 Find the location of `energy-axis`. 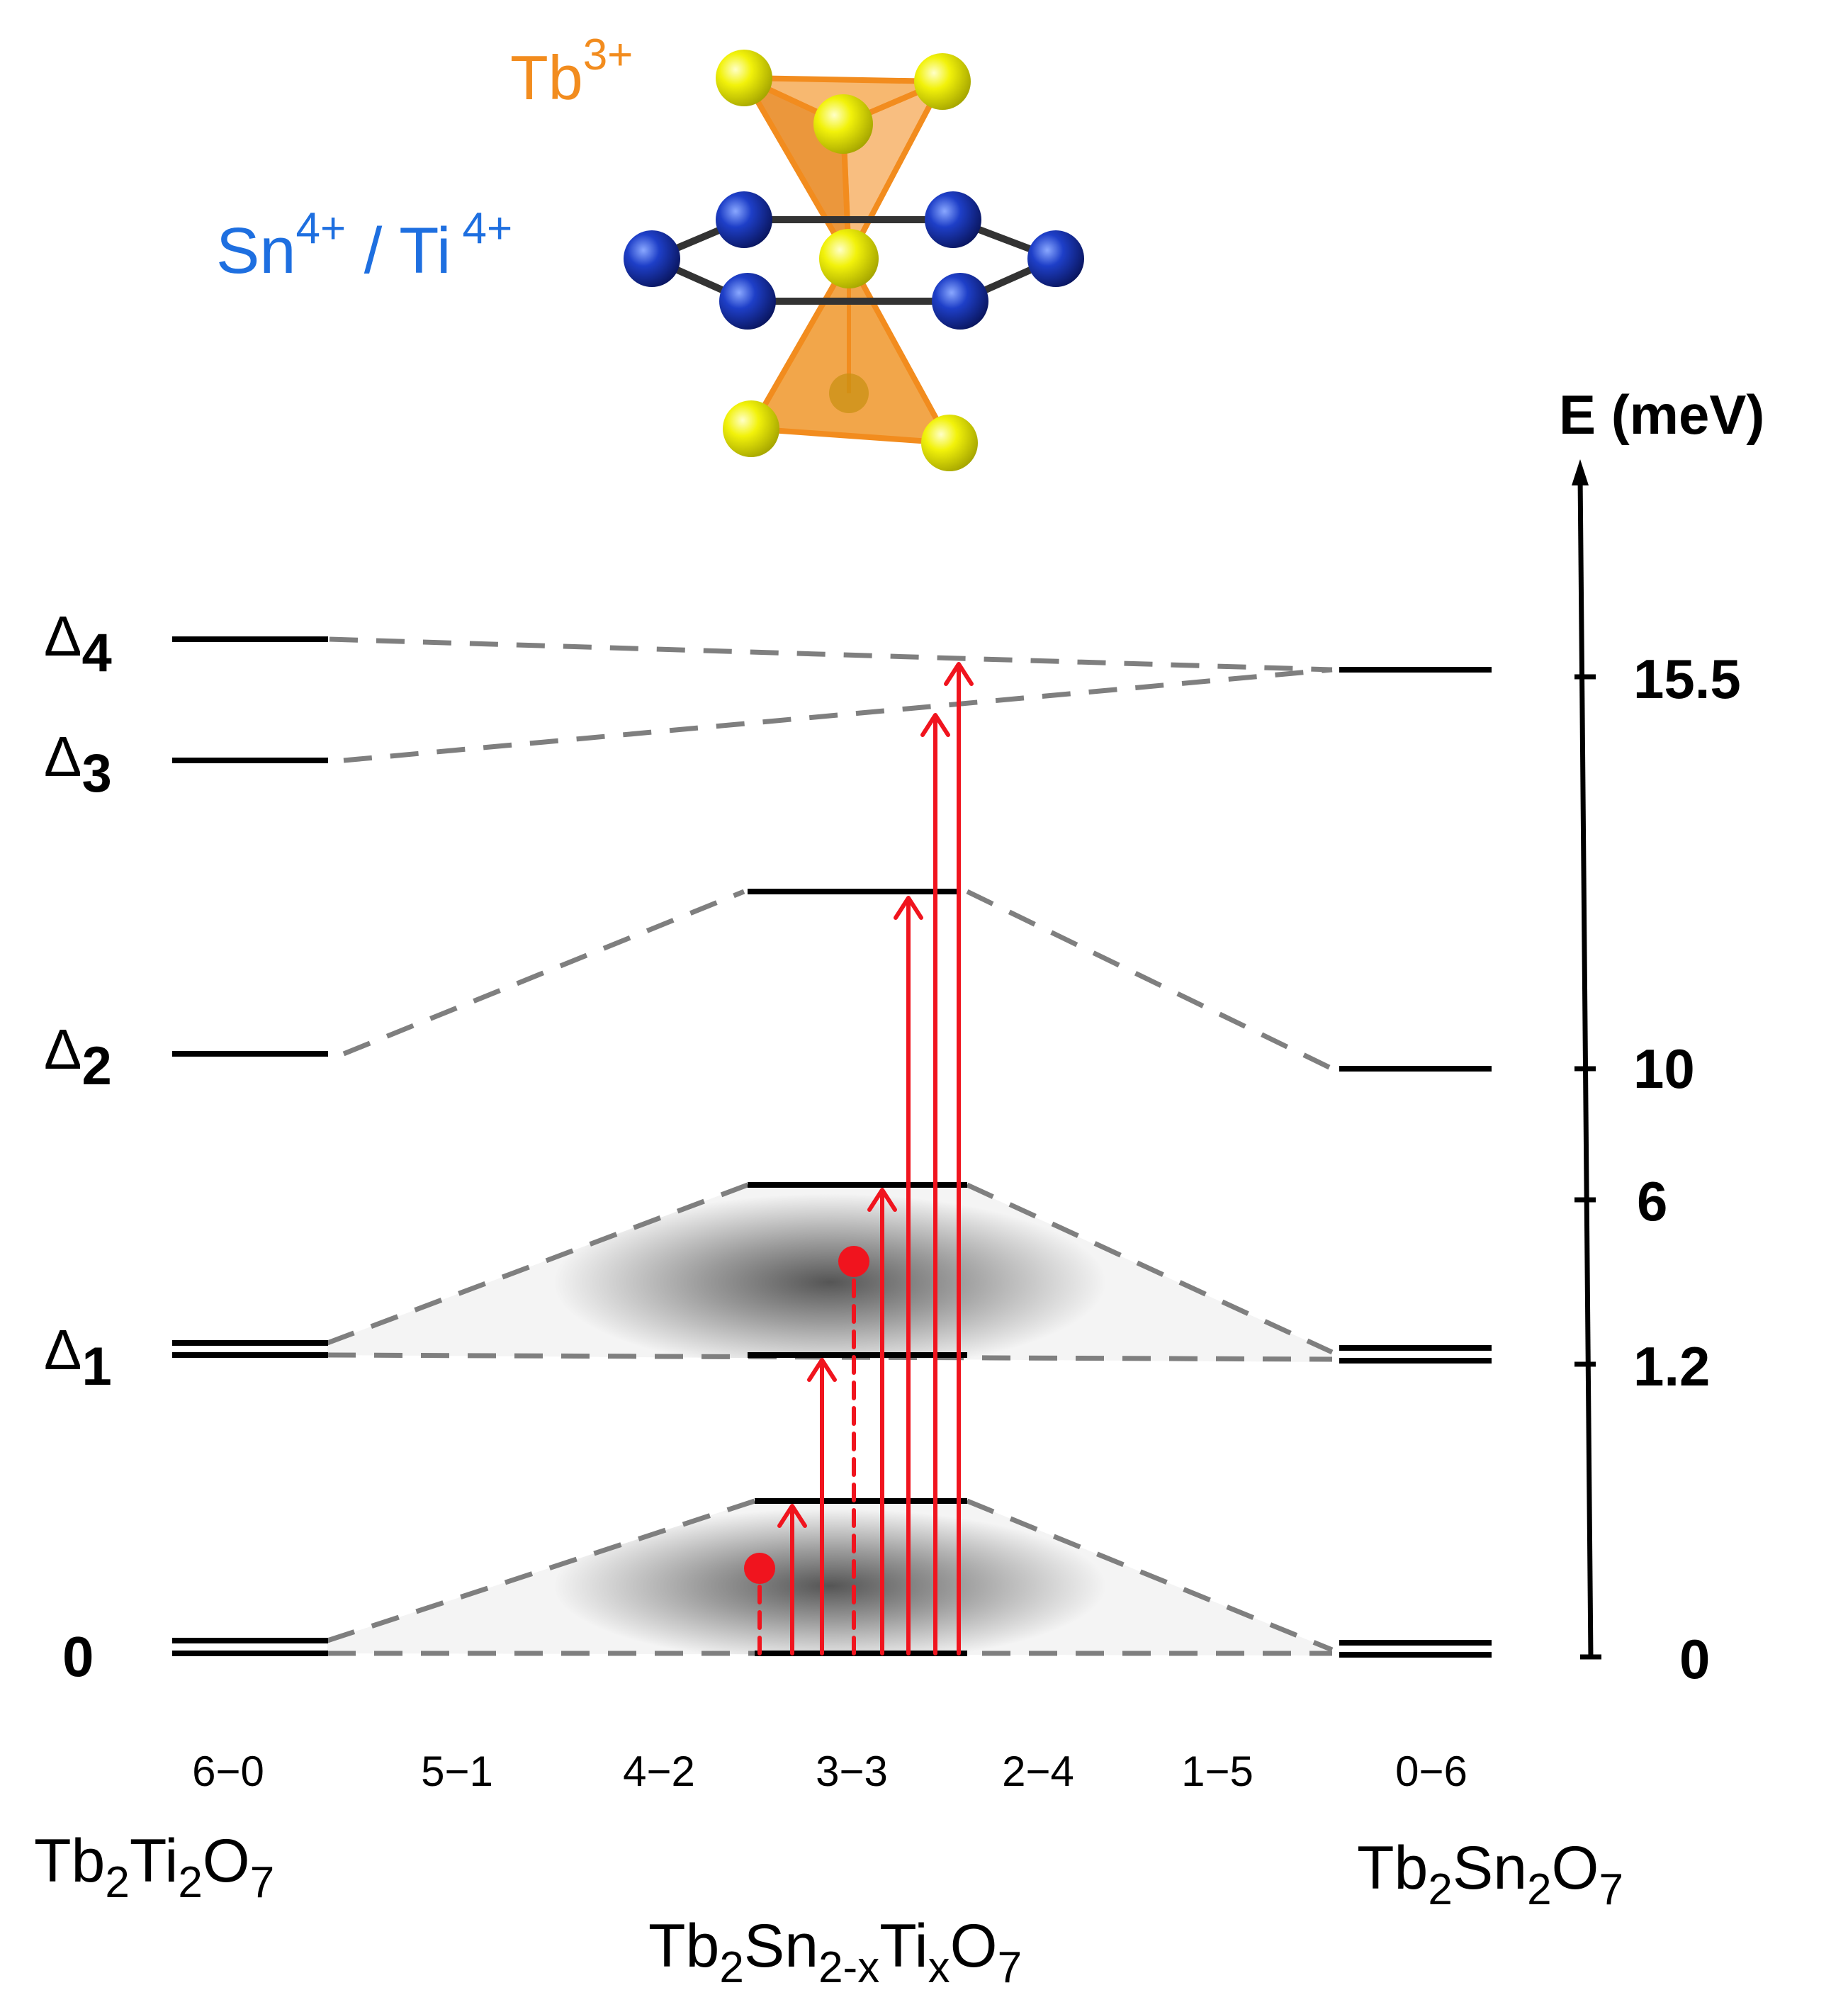

energy-axis is located at coordinates (1586, 1059).